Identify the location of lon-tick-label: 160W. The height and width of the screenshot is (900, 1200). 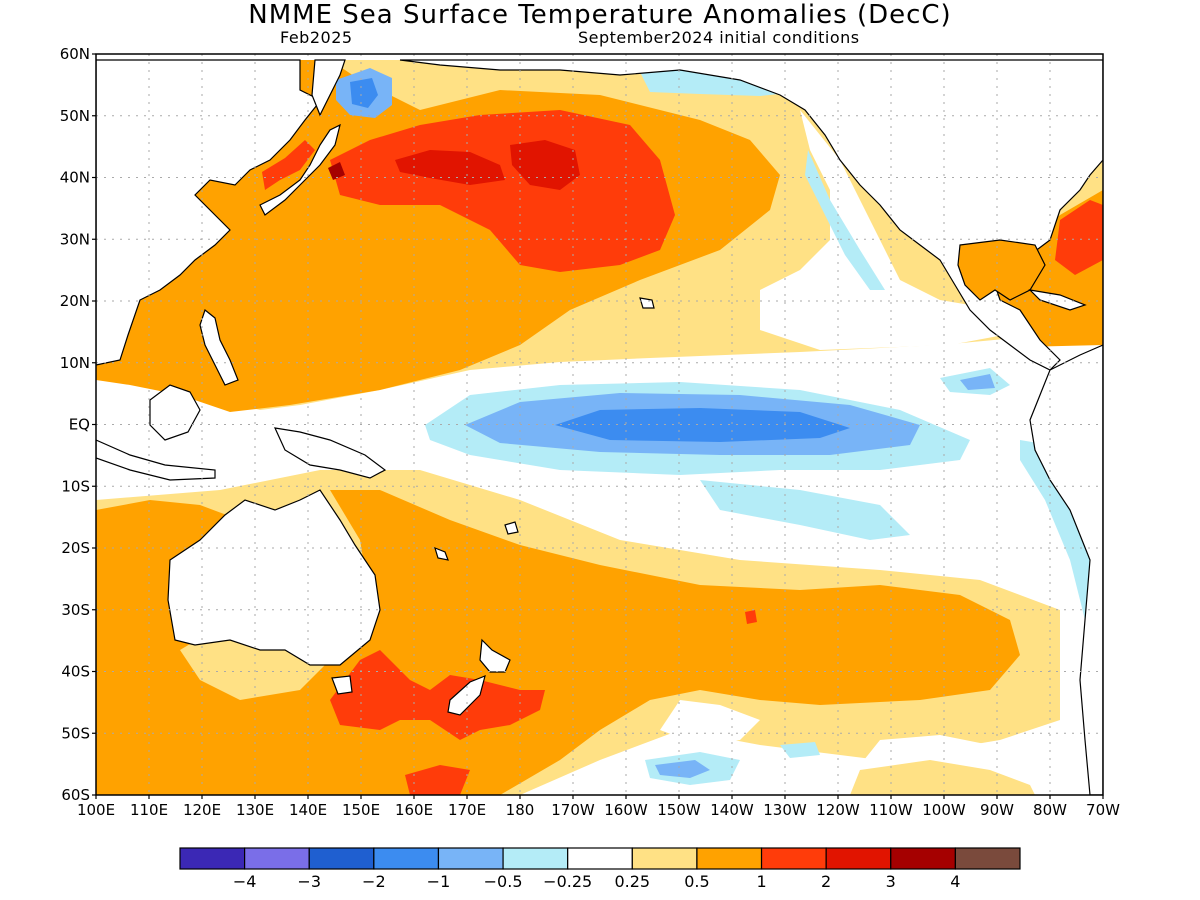
(626, 810).